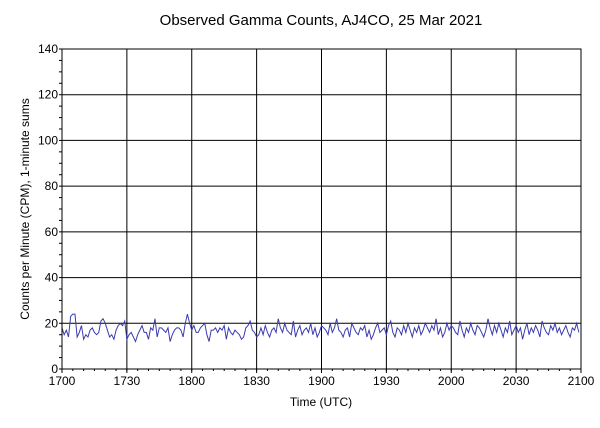 This screenshot has height=428, width=600. What do you see at coordinates (54, 369) in the screenshot?
I see `y-tick-label: 0` at bounding box center [54, 369].